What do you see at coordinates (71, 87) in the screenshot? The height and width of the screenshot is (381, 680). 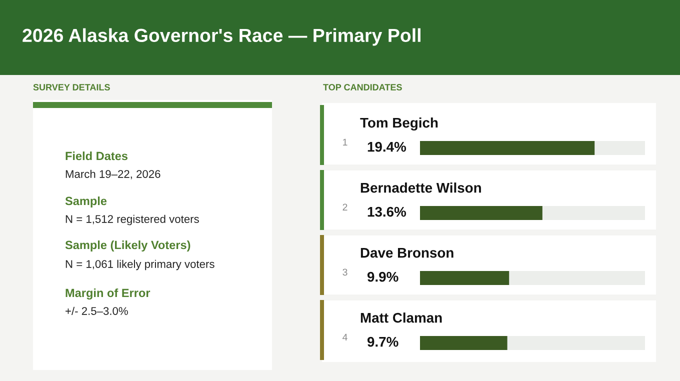 I see `text: SURVEY DETAILS` at bounding box center [71, 87].